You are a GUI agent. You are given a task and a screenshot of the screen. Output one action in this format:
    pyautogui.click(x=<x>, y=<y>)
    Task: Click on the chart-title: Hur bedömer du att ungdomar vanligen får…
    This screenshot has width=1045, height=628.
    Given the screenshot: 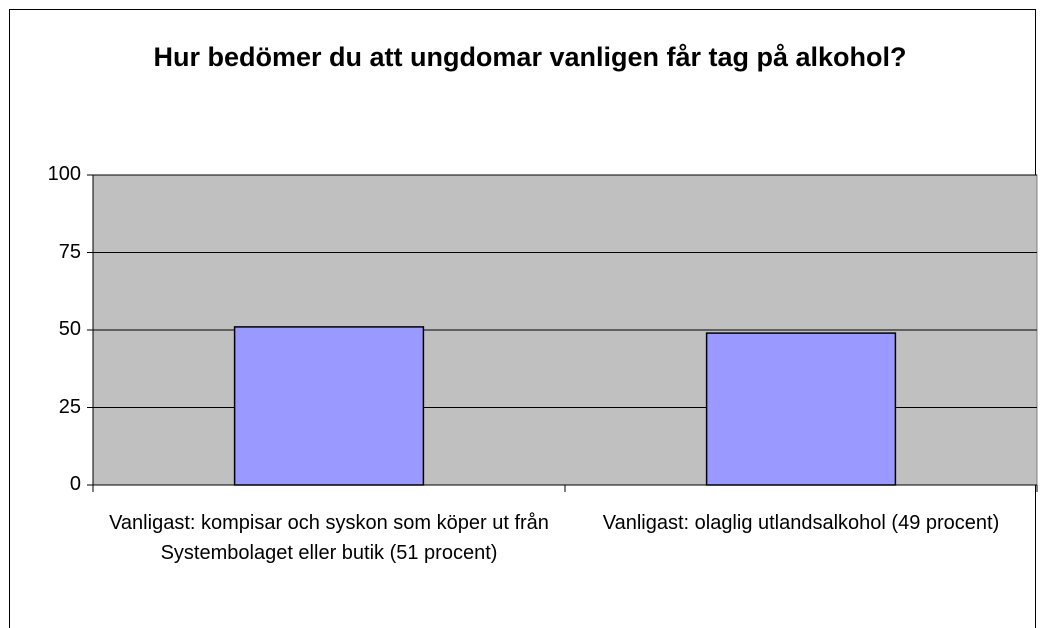 What is the action you would take?
    pyautogui.click(x=530, y=57)
    